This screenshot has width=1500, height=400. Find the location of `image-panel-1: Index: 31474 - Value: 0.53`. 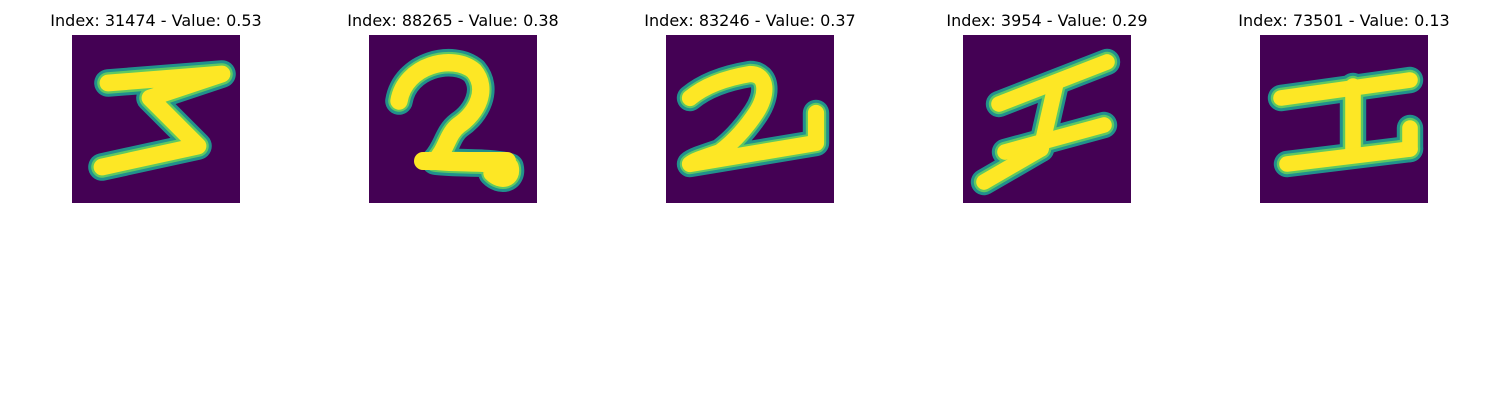

image-panel-1: Index: 31474 - Value: 0.53 is located at coordinates (156, 105).